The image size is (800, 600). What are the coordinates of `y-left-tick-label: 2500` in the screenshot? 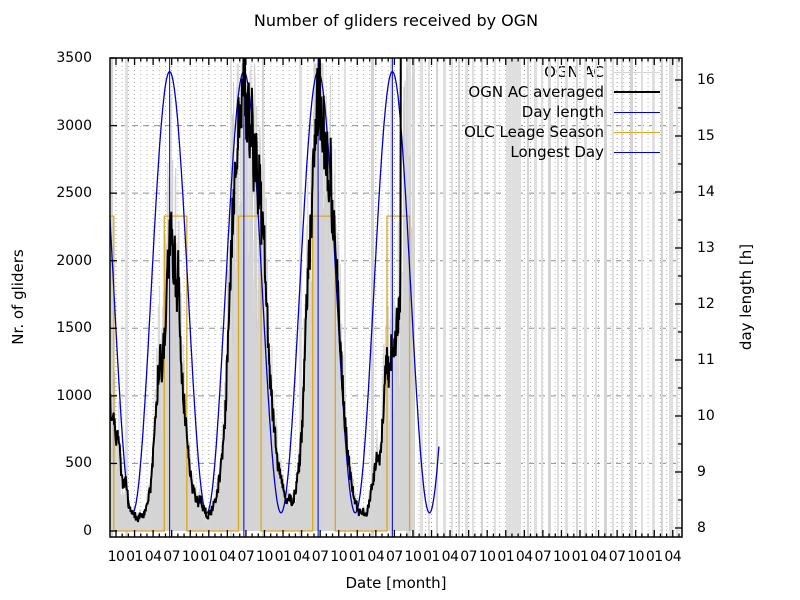 It's located at (74, 193).